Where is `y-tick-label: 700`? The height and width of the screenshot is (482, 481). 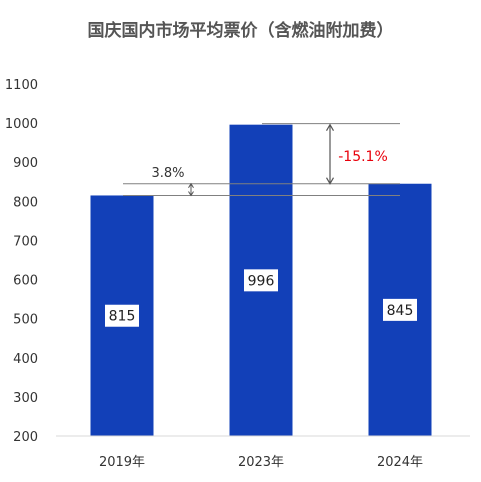 y-tick-label: 700 is located at coordinates (25, 241).